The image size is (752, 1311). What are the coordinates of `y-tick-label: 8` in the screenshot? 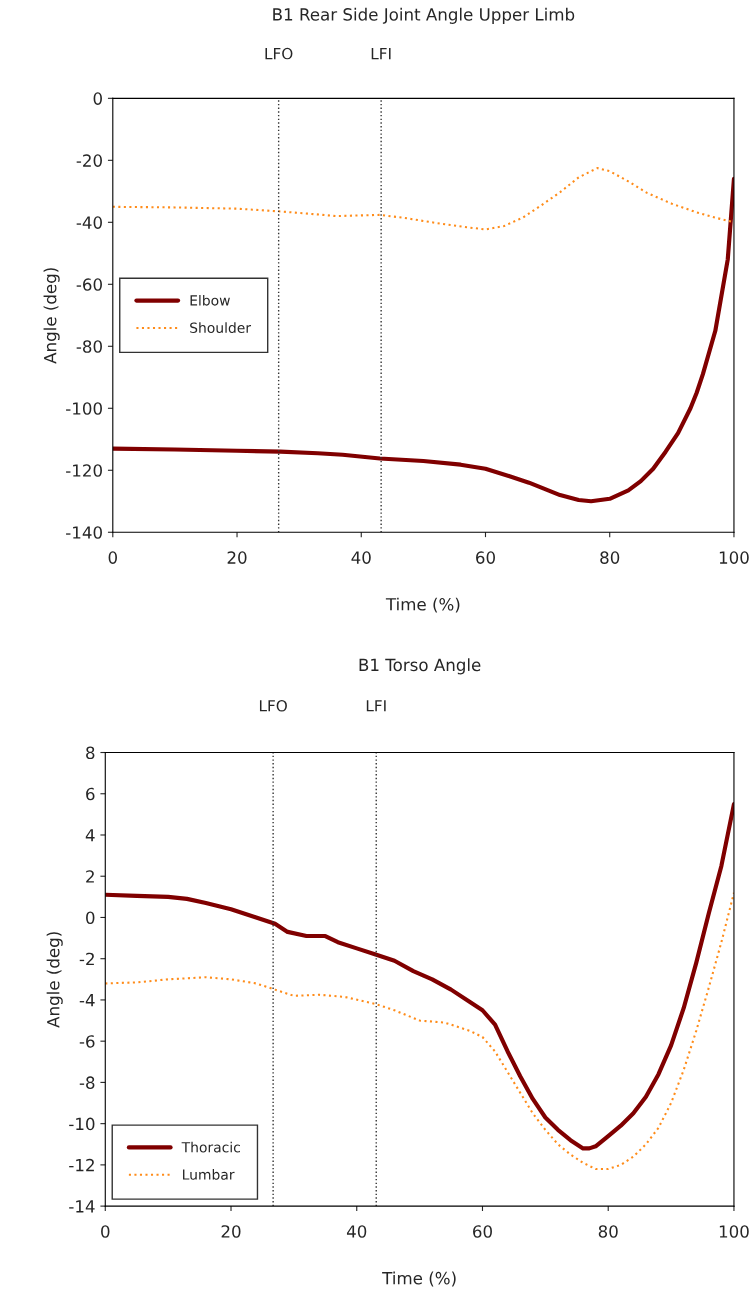 It's located at (90, 753).